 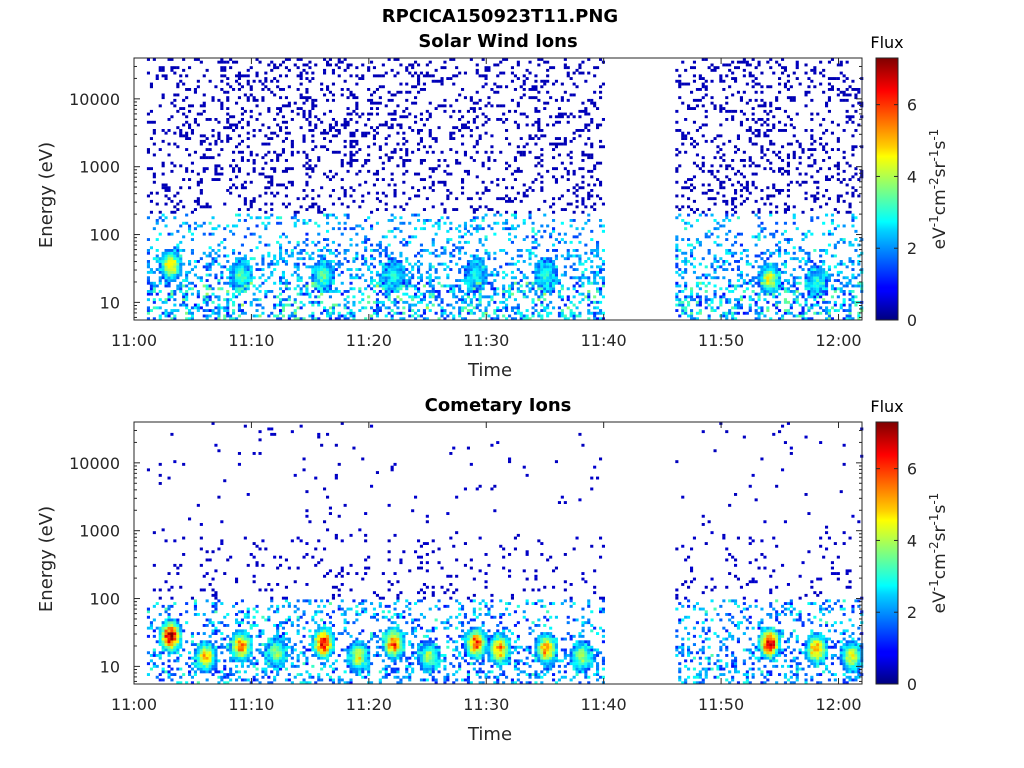 I want to click on figure-title: RPCICA150923T11.PNG, so click(x=500, y=16).